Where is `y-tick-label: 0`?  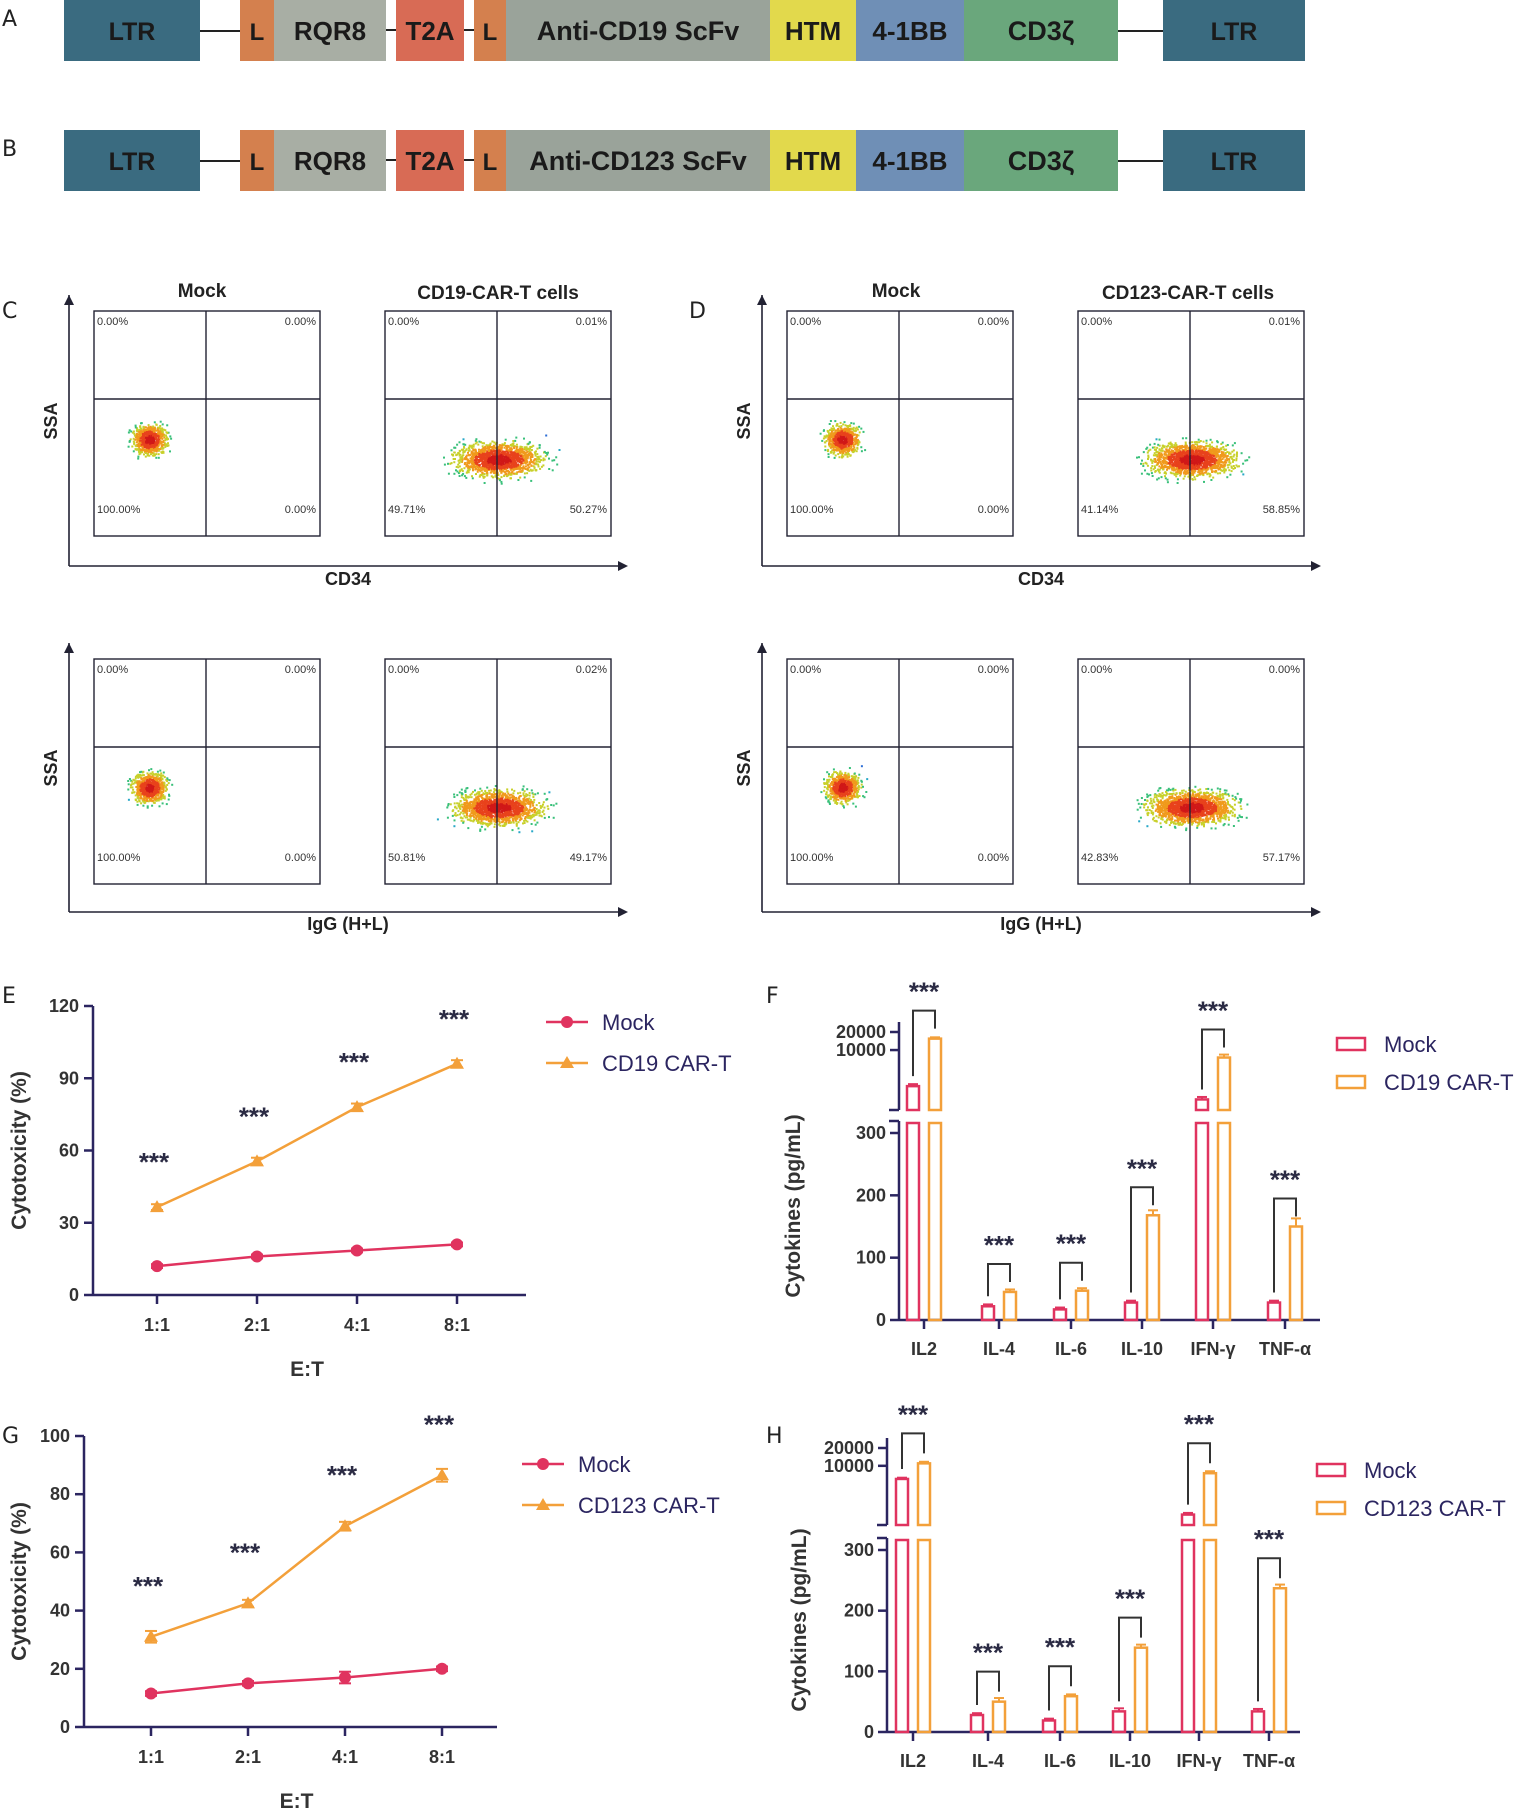 y-tick-label: 0 is located at coordinates (74, 1295).